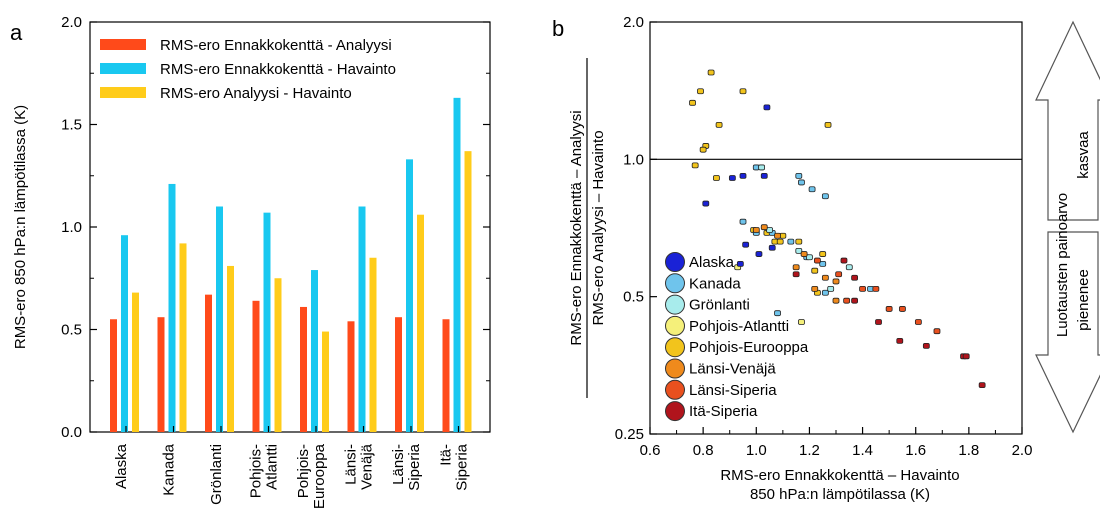  What do you see at coordinates (1067, 120) in the screenshot?
I see `up-arrow-icon` at bounding box center [1067, 120].